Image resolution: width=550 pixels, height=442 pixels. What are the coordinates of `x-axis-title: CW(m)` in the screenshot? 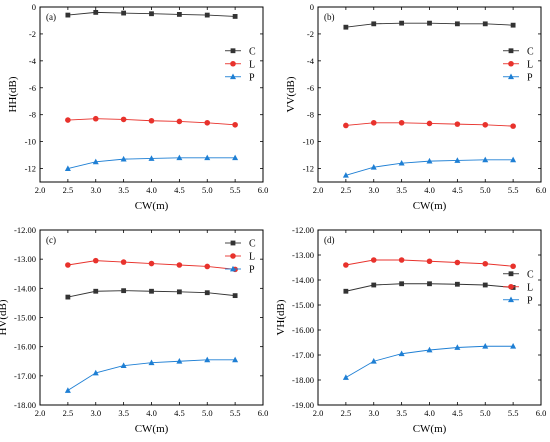 It's located at (430, 429).